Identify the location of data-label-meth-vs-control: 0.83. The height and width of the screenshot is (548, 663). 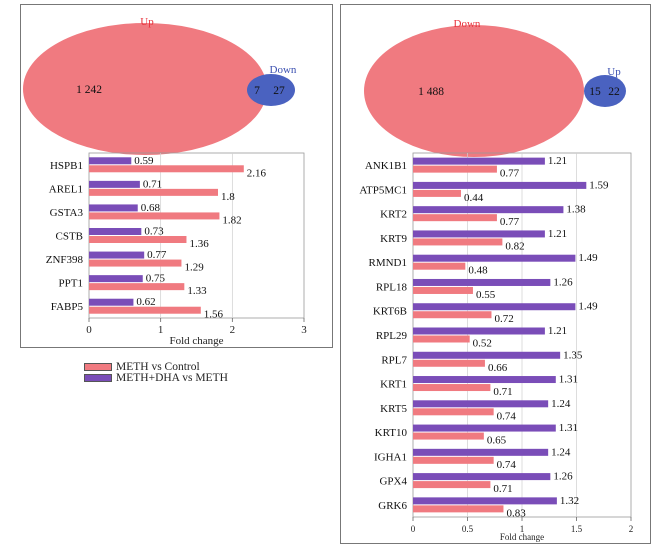
(516, 513).